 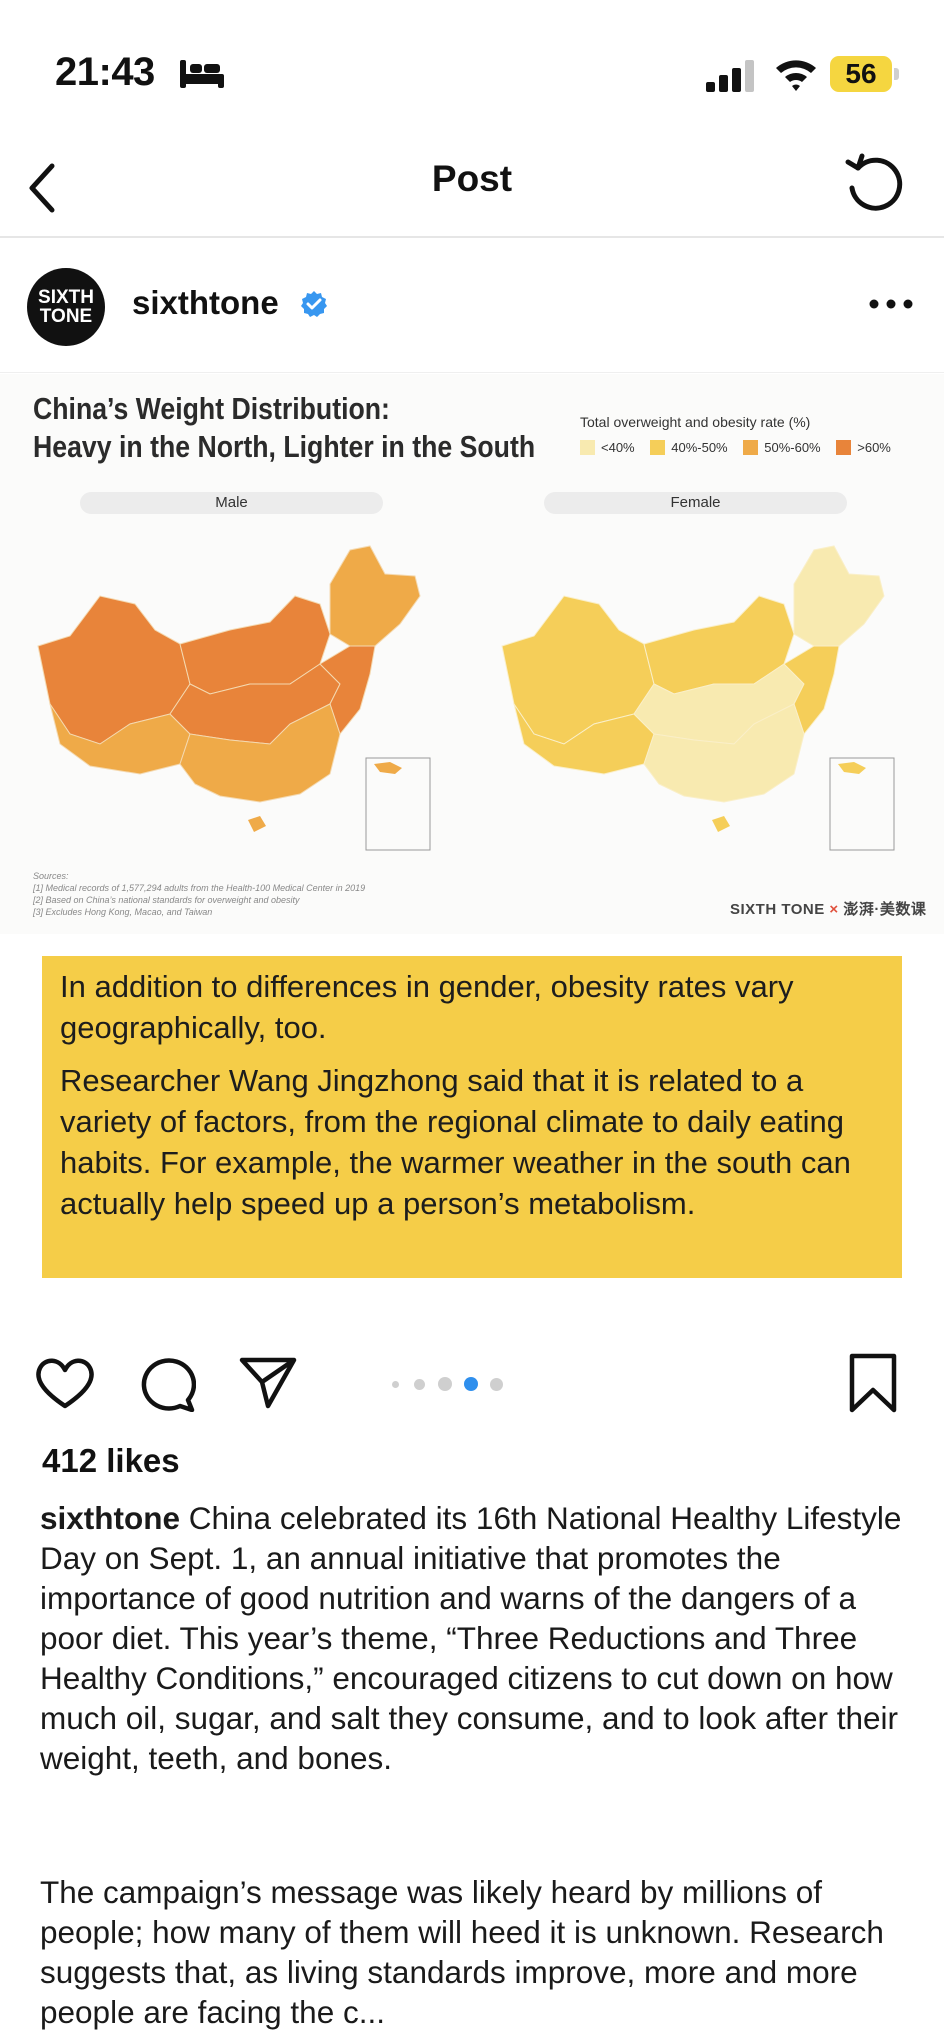 I want to click on post-header: SIXTH TONE sixthtone, so click(x=472, y=305).